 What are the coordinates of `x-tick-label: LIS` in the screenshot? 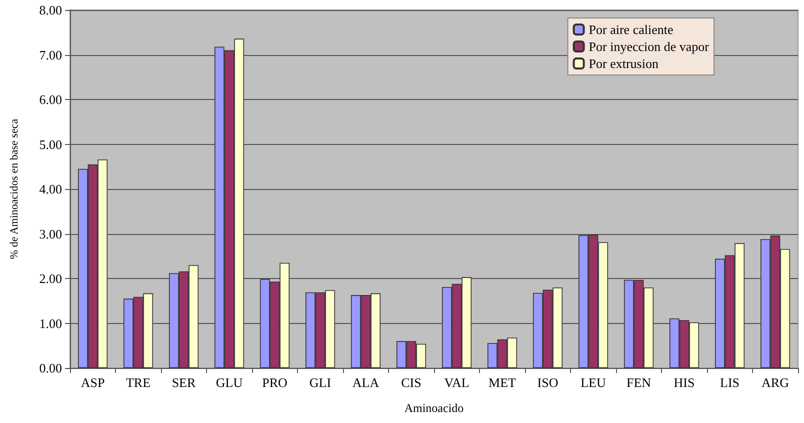 It's located at (730, 382).